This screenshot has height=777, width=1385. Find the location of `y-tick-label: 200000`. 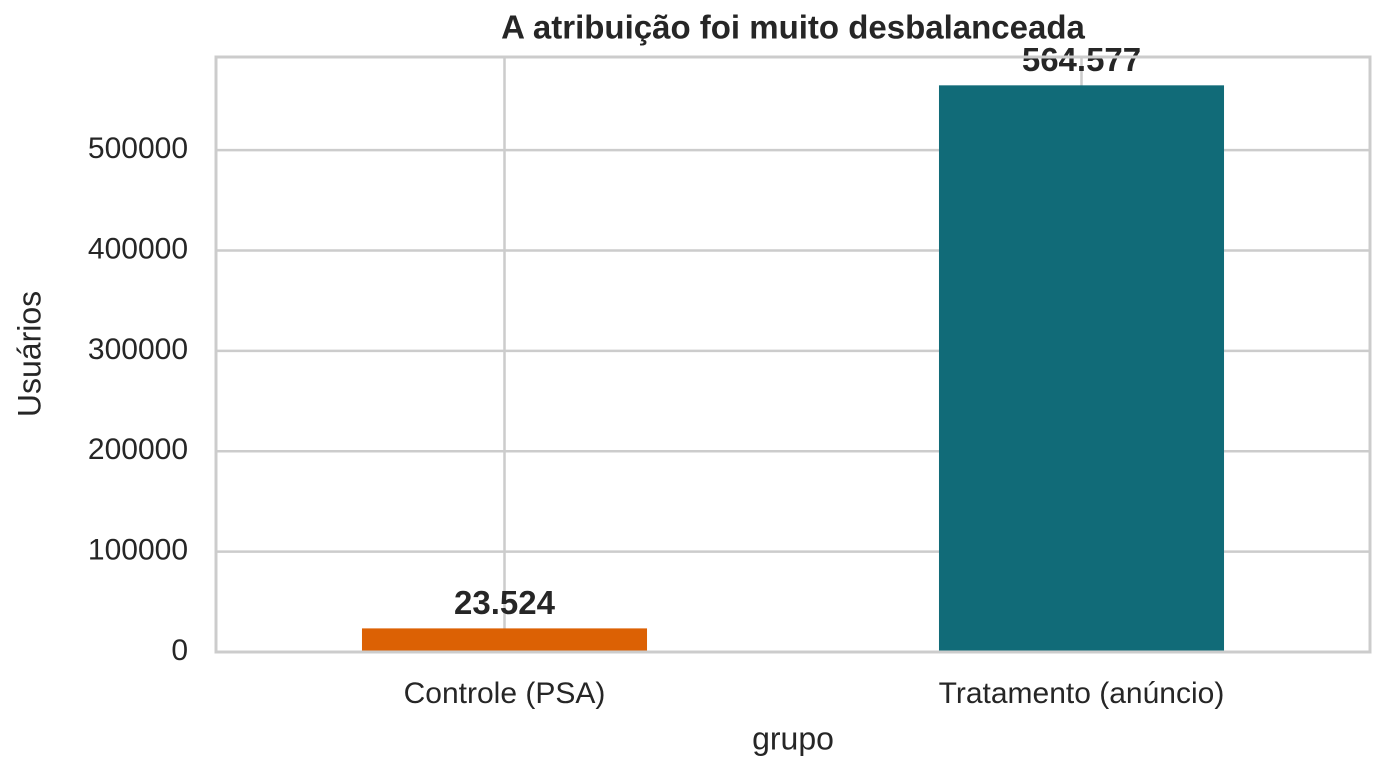

y-tick-label: 200000 is located at coordinates (138, 449).